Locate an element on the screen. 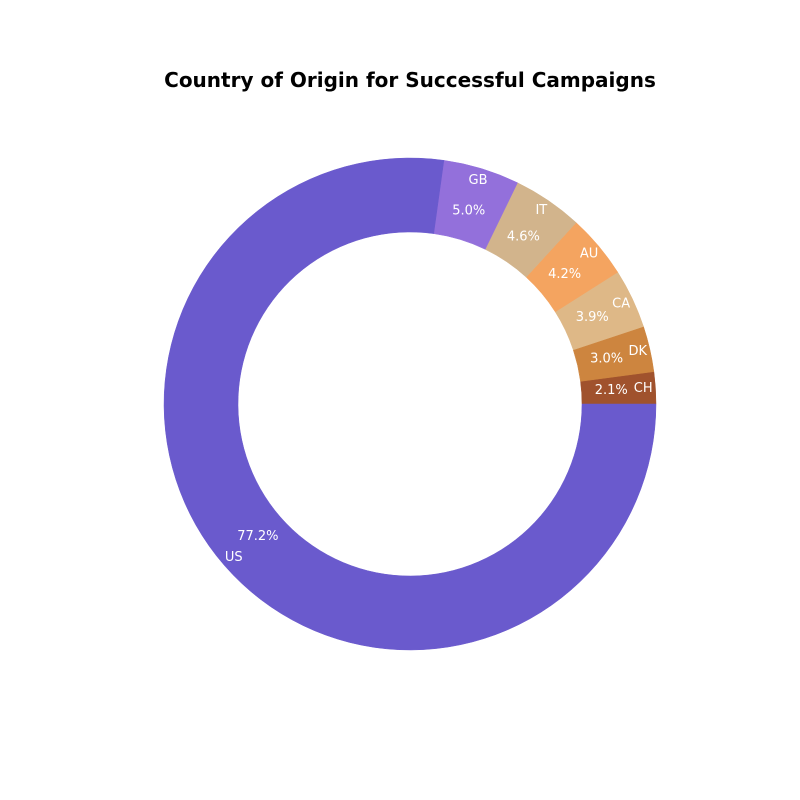 The width and height of the screenshot is (800, 800). slice-percent-dk: 3.0% is located at coordinates (606, 358).